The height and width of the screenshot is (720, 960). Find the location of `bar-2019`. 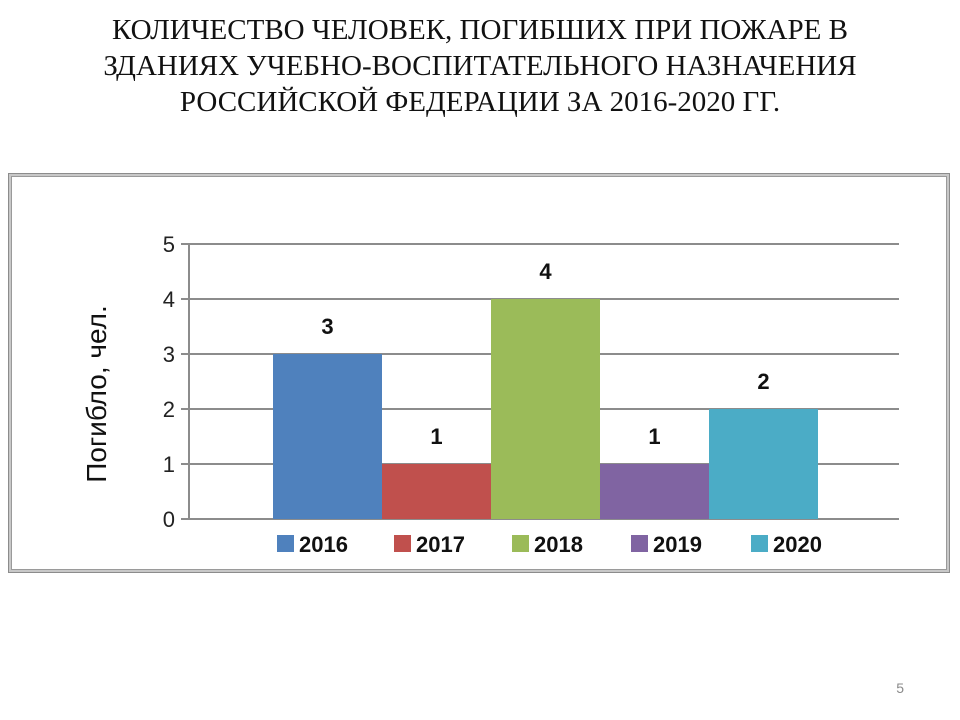

bar-2019 is located at coordinates (654, 491).